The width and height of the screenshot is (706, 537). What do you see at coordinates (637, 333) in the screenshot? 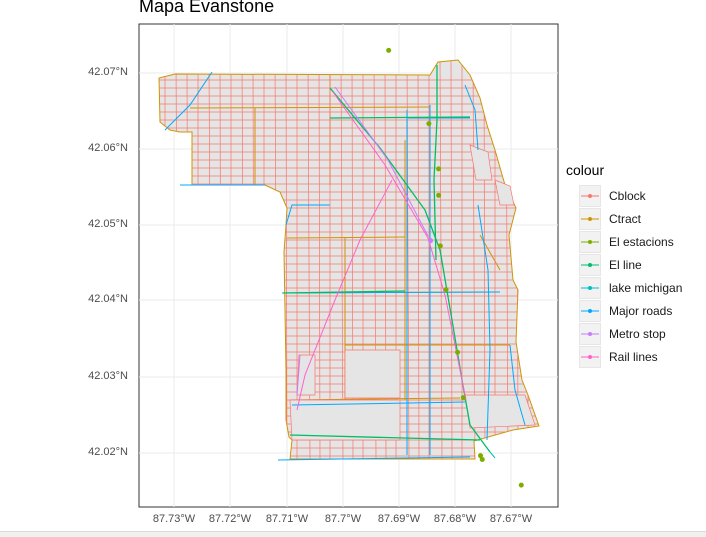
I see `legend-label: Metro stop` at bounding box center [637, 333].